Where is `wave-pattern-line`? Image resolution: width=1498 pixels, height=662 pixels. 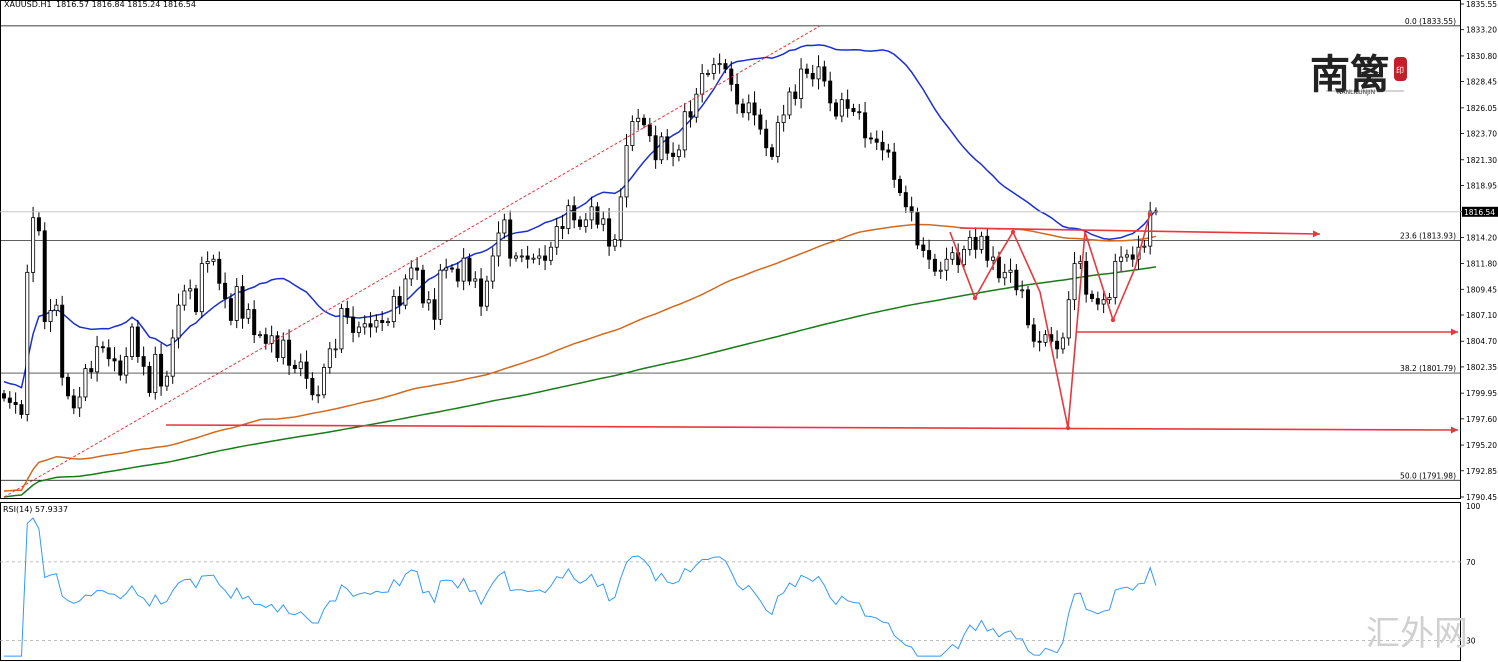 wave-pattern-line is located at coordinates (1050, 321).